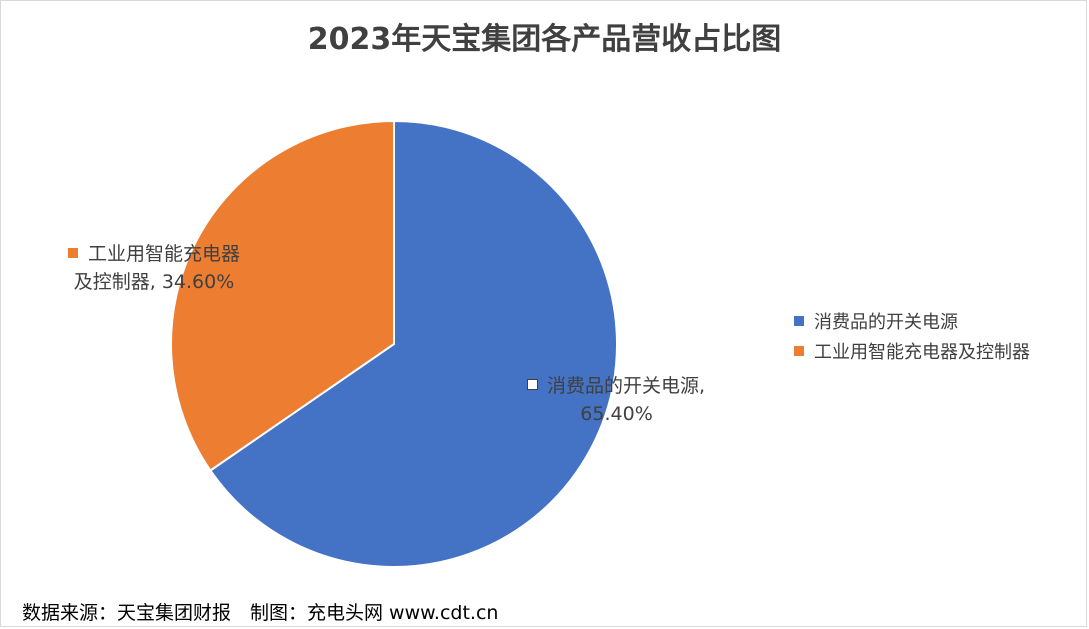 Image resolution: width=1089 pixels, height=629 pixels. I want to click on legend-swatch-consumer, so click(799, 321).